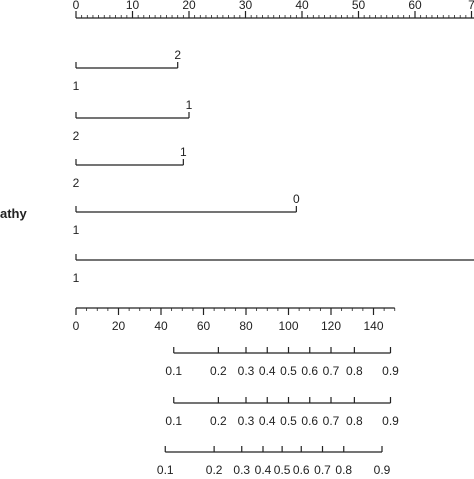 This screenshot has height=479, width=474. Describe the element at coordinates (246, 6) in the screenshot. I see `points-tick-label: 30` at that location.